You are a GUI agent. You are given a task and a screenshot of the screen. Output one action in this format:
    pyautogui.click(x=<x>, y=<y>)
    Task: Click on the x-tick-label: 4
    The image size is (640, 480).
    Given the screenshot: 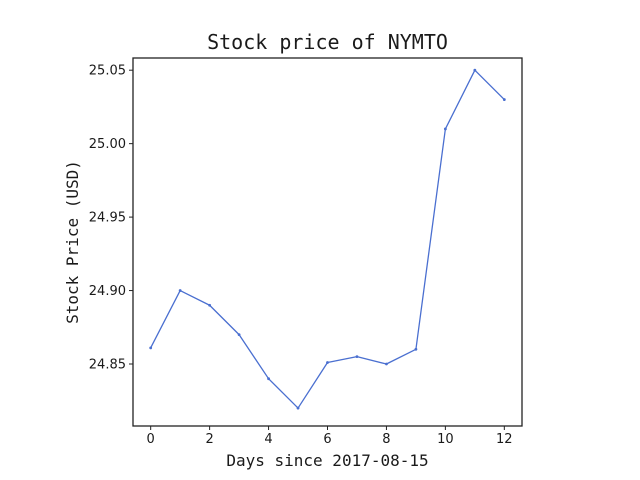 What is the action you would take?
    pyautogui.click(x=268, y=439)
    